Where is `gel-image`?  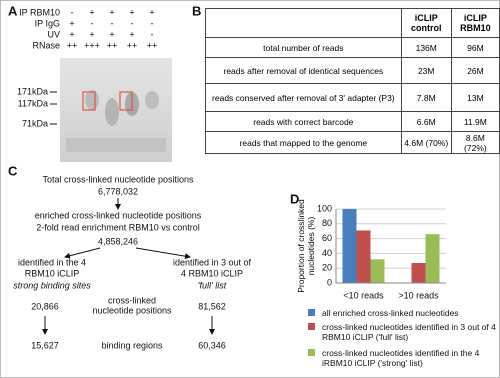 gel-image is located at coordinates (116, 110).